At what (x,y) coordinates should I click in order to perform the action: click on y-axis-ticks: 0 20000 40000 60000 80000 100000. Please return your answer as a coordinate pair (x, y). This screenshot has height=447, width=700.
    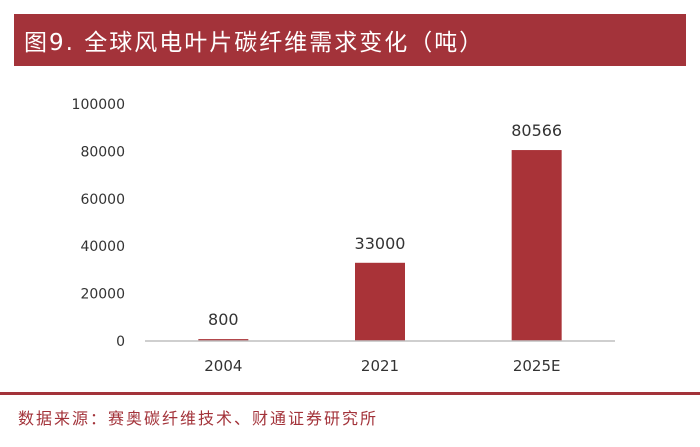
    Looking at the image, I should click on (98, 223).